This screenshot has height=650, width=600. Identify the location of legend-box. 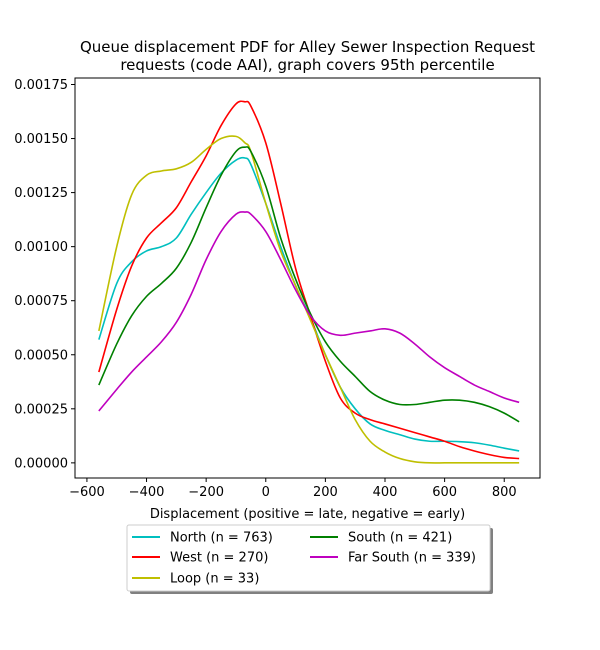
(308, 558).